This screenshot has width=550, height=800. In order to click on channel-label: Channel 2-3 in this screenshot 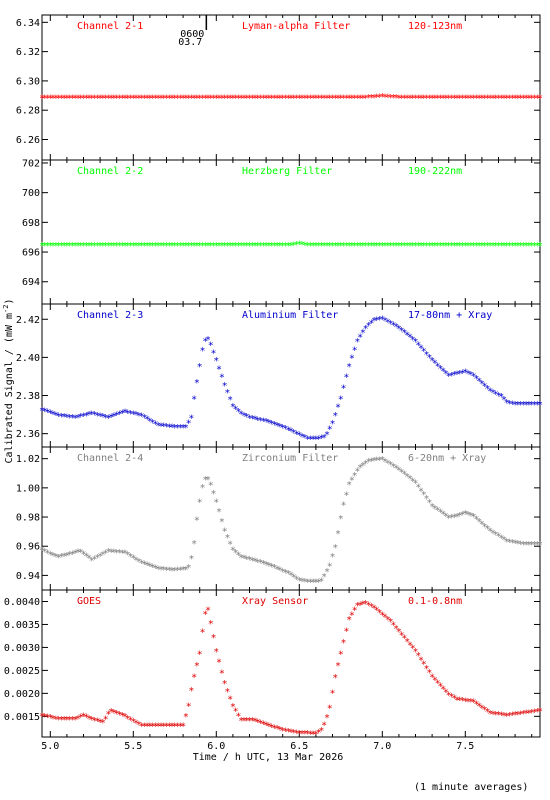, I will do `click(110, 315)`.